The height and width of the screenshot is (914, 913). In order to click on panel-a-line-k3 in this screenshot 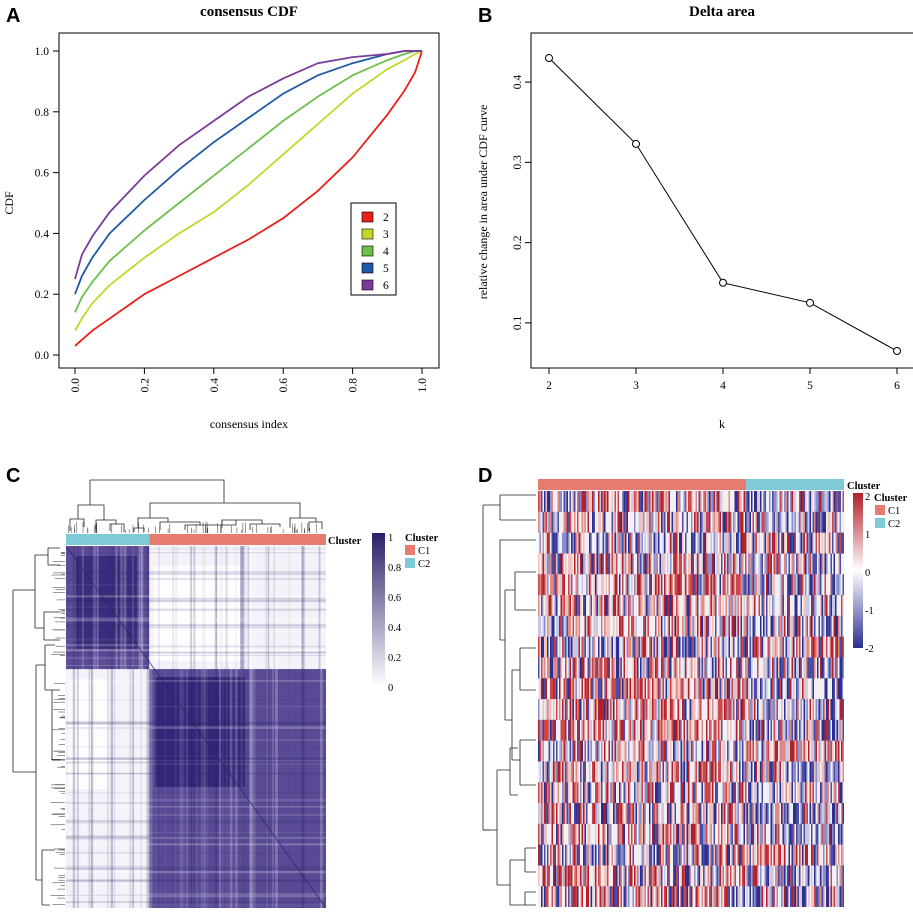, I will do `click(248, 191)`.